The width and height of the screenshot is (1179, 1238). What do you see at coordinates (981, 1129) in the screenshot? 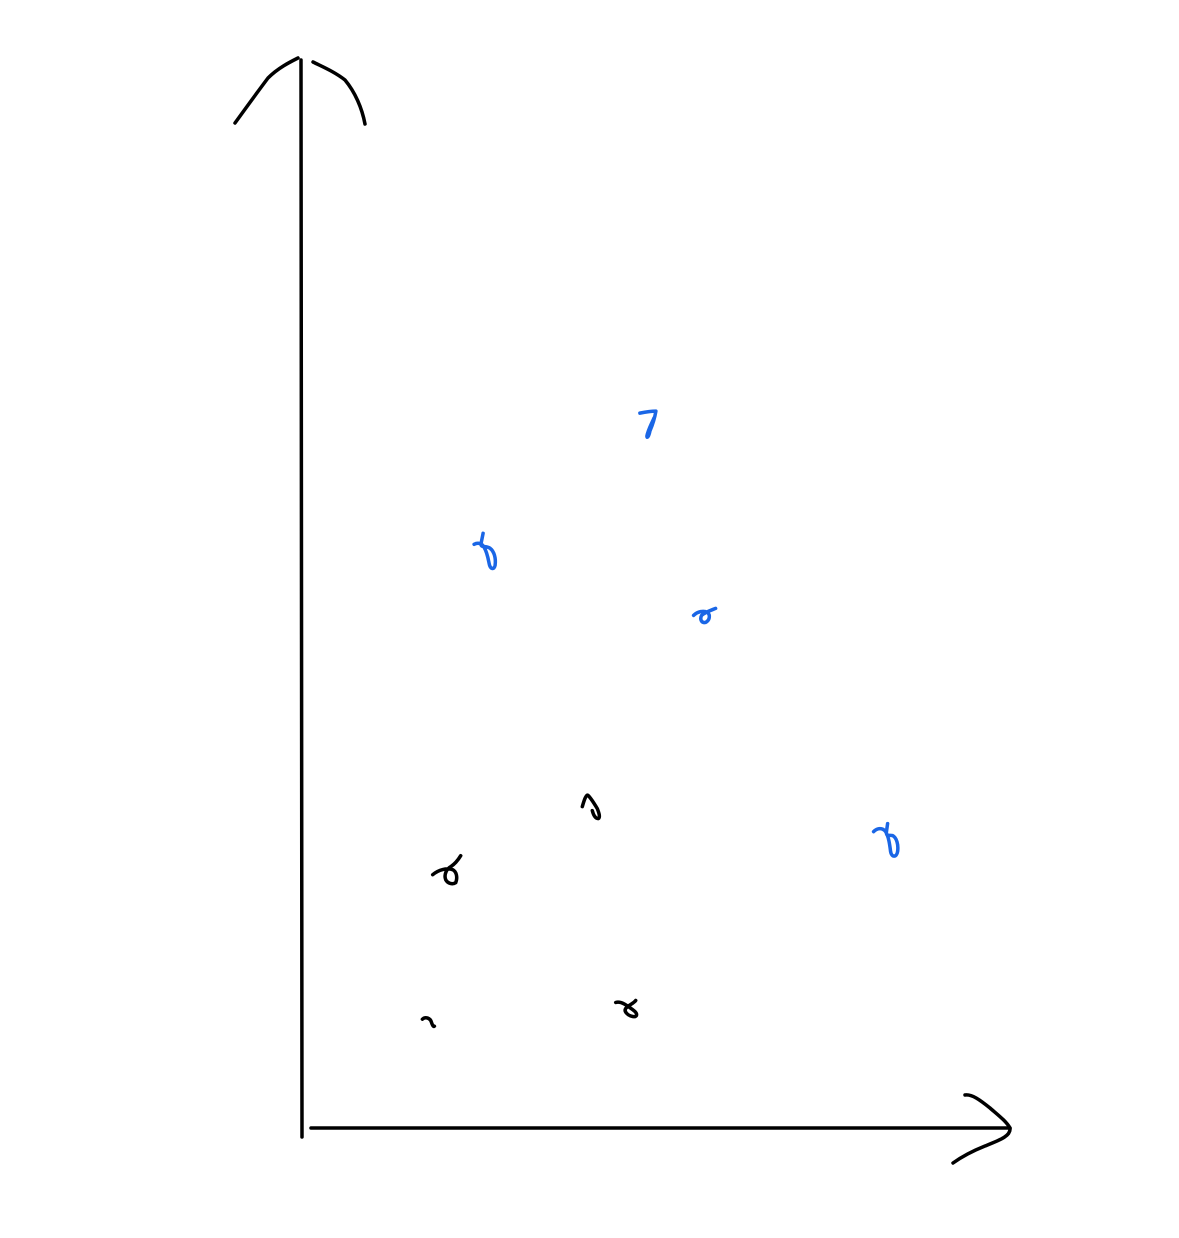
I see `x-axis-arrowhead` at bounding box center [981, 1129].